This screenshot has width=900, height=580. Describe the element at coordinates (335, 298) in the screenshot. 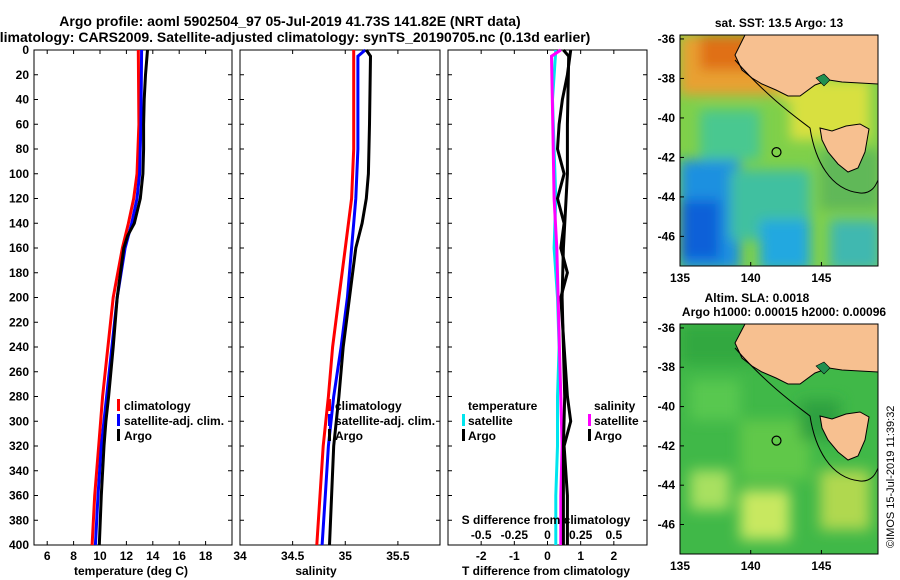

I see `salinity-climatology-line` at that location.